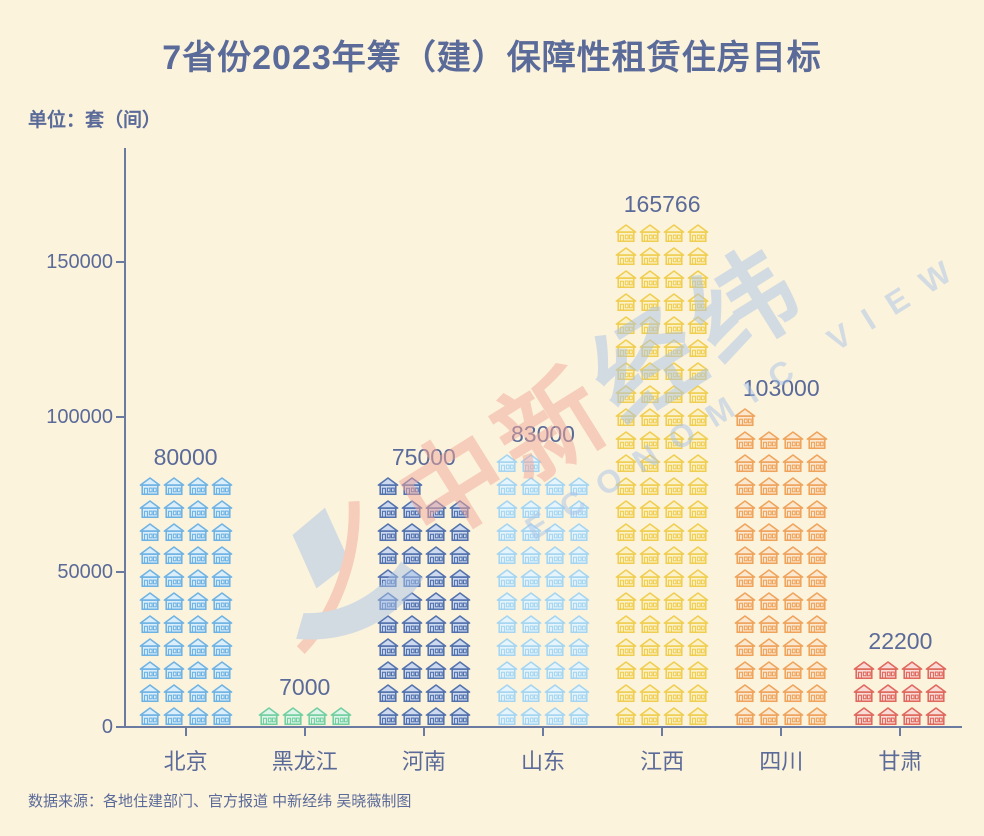  I want to click on bar-column-2: 7000, so click(304, 700).